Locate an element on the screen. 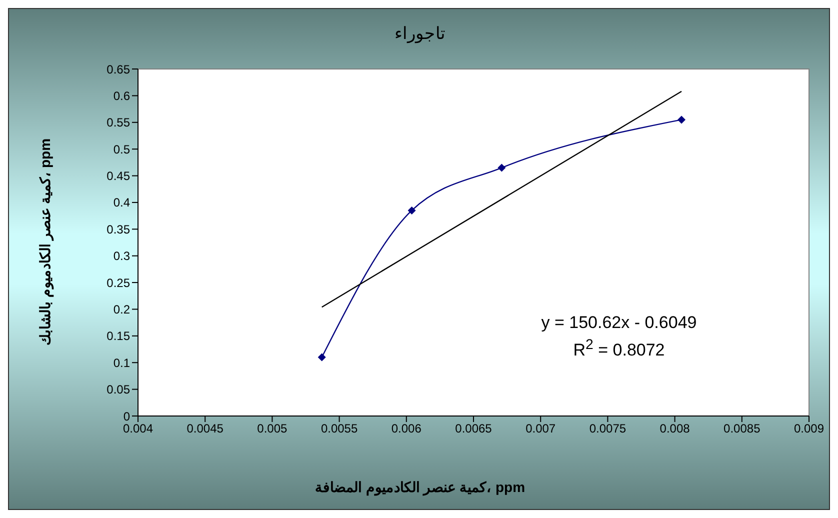  y-tick-label: 0.3 is located at coordinates (121, 256).